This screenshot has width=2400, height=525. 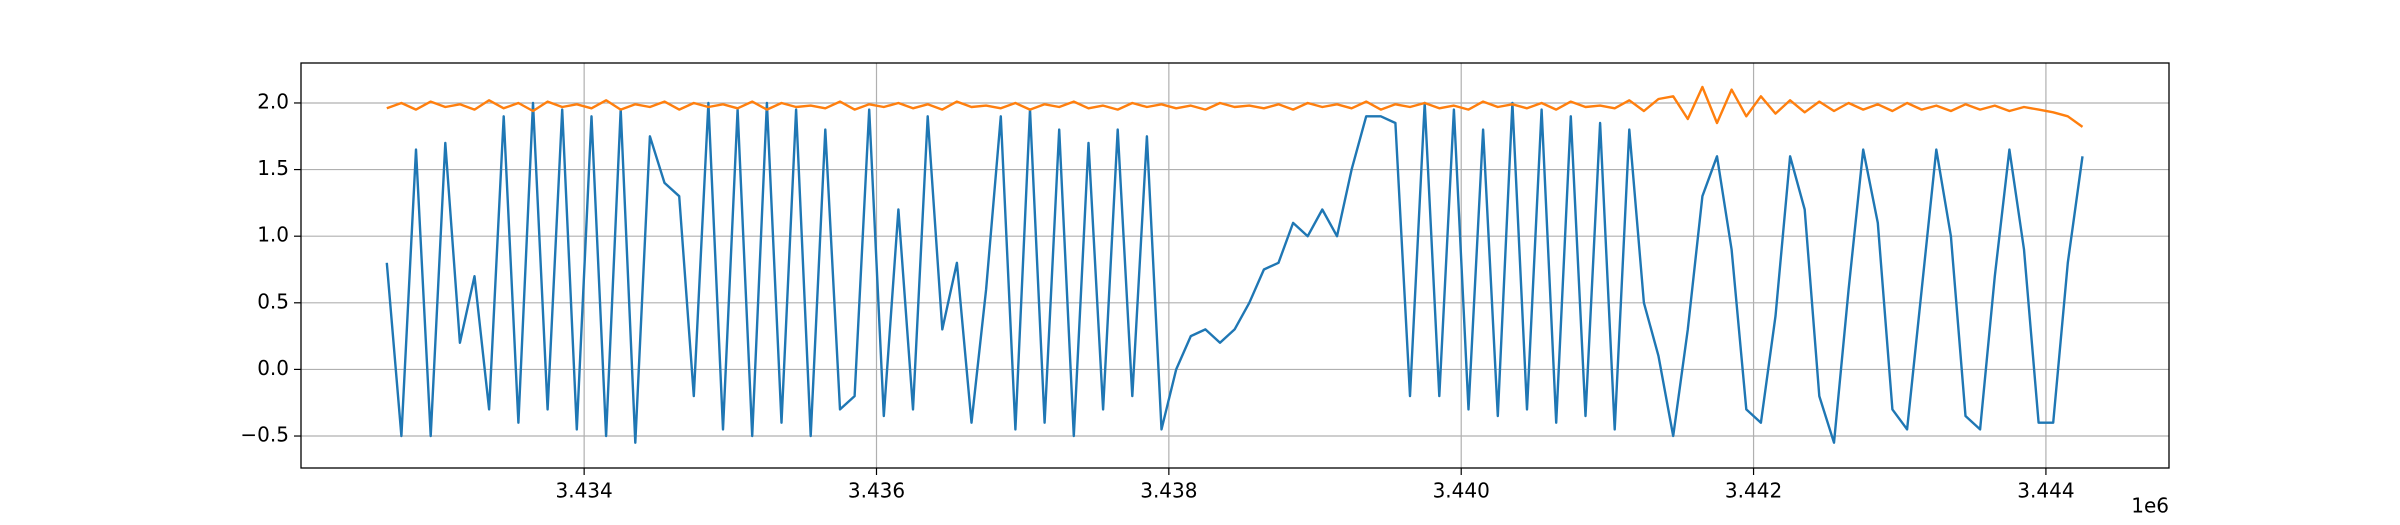 I want to click on x-tick-label: 3.434, so click(x=584, y=491).